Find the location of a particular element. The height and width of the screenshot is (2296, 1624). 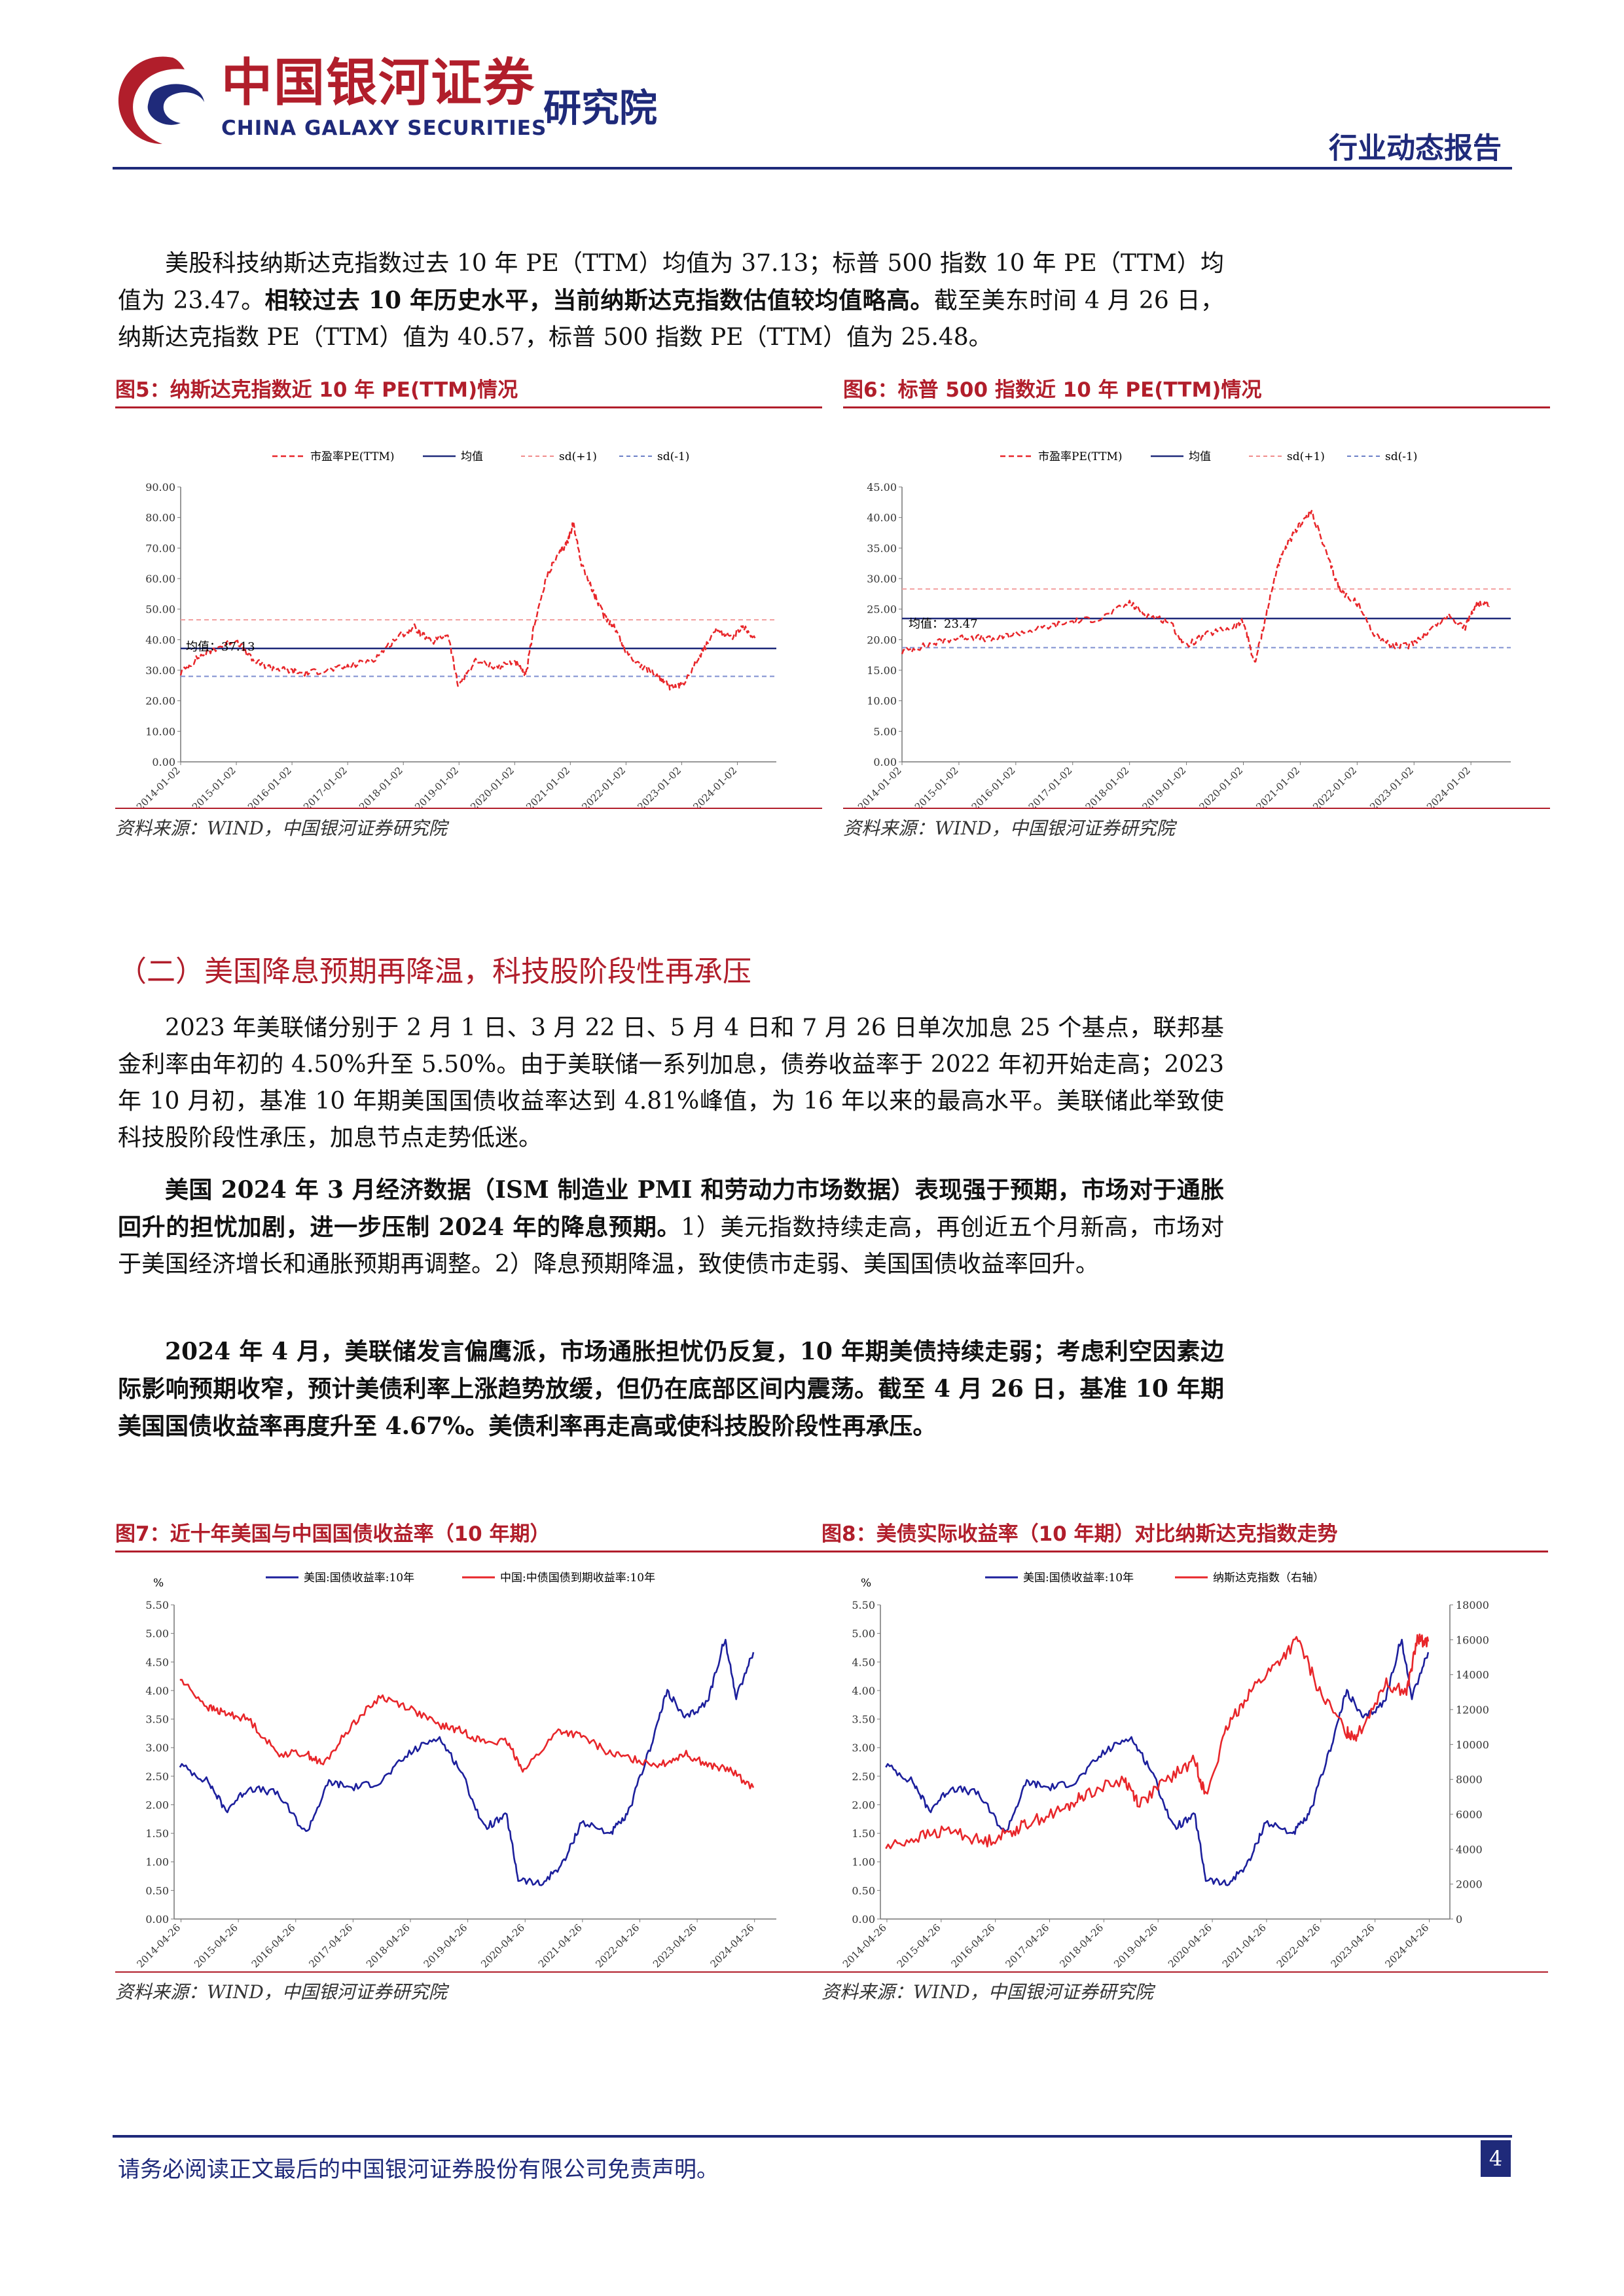

brand-cn: 中国银河证券 is located at coordinates (378, 83).